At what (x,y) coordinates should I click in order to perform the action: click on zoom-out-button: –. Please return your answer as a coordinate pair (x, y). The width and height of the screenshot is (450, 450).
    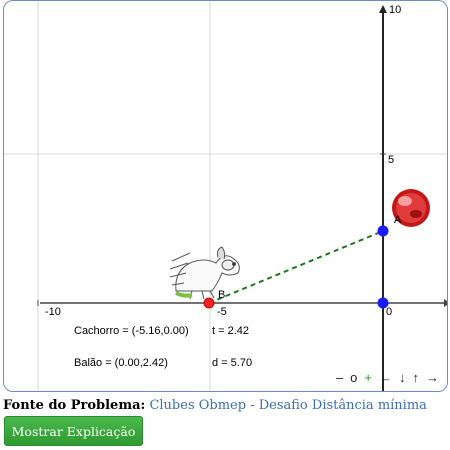
    Looking at the image, I should click on (339, 377).